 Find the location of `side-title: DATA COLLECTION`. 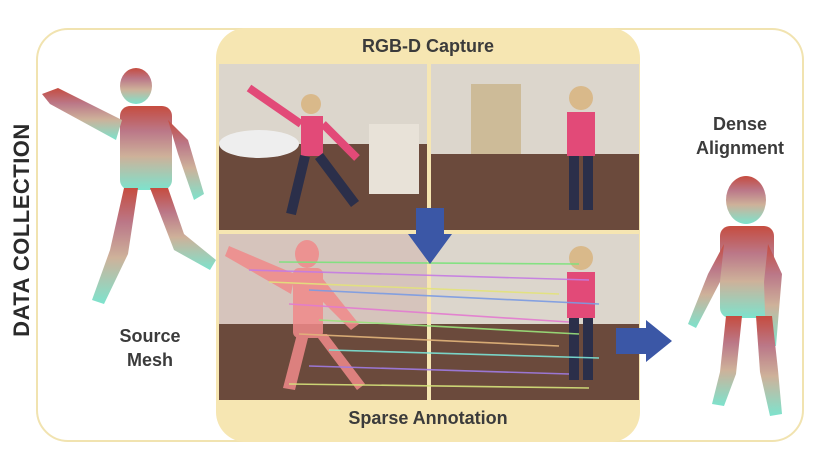

side-title: DATA COLLECTION is located at coordinates (22, 230).